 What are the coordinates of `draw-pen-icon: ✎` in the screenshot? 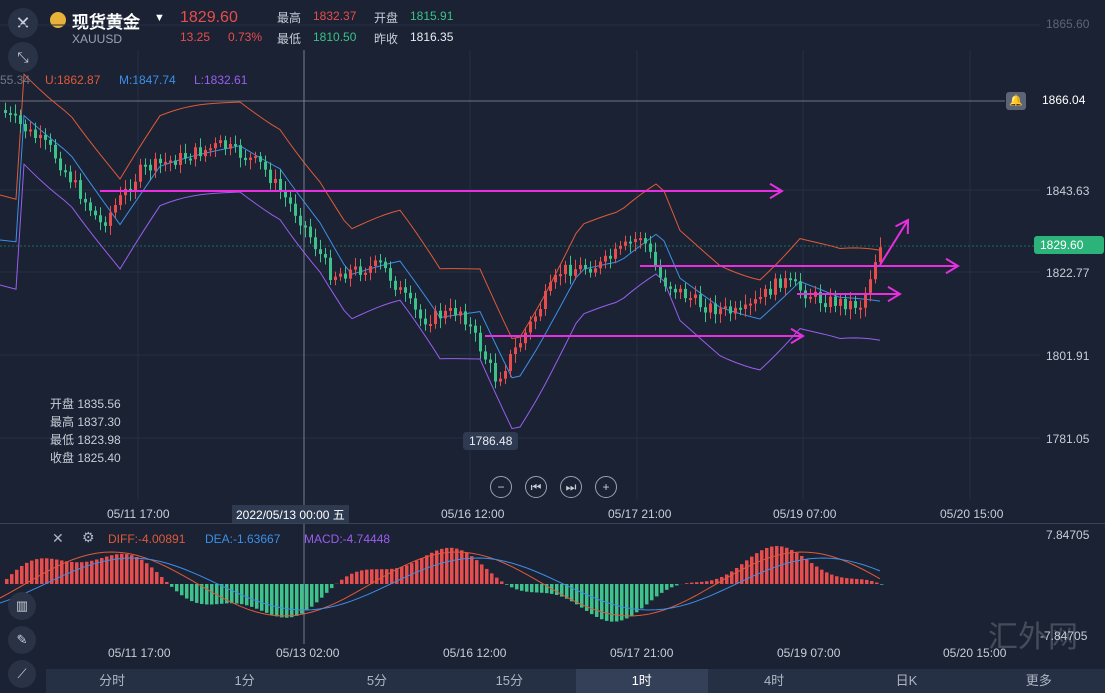 It's located at (22, 640).